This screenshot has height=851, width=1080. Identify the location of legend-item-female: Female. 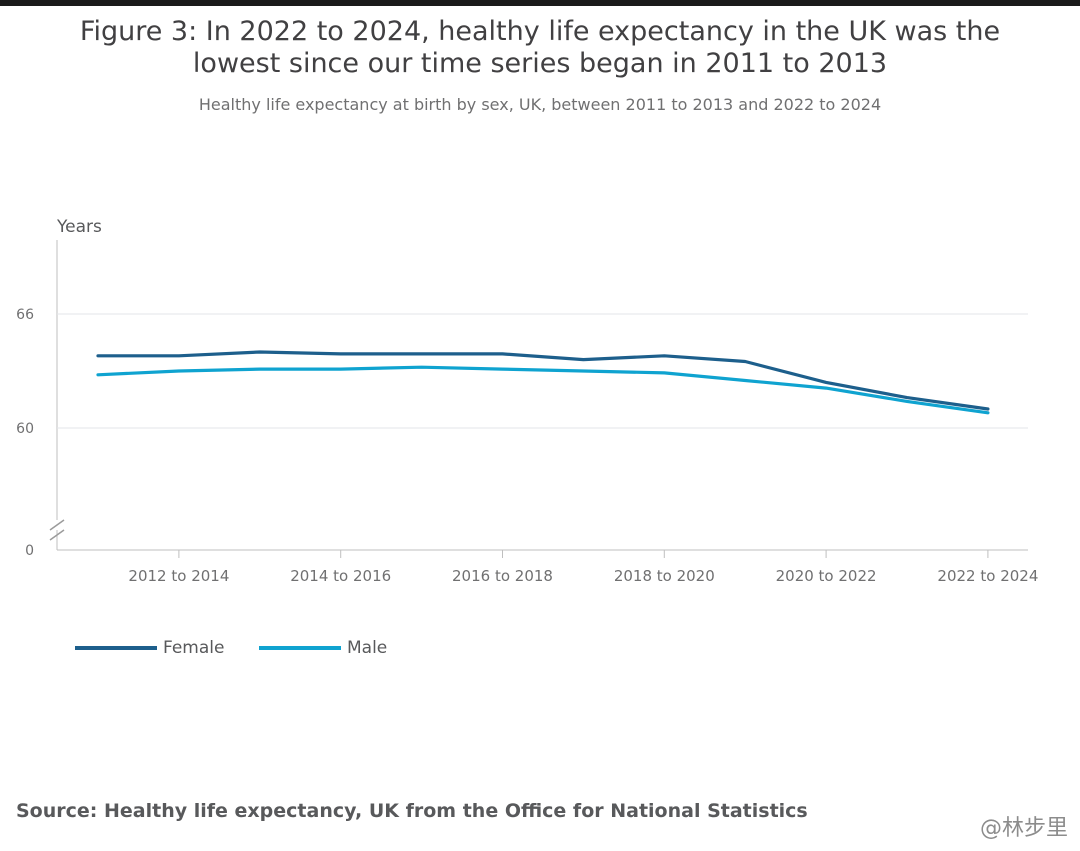
(149, 648).